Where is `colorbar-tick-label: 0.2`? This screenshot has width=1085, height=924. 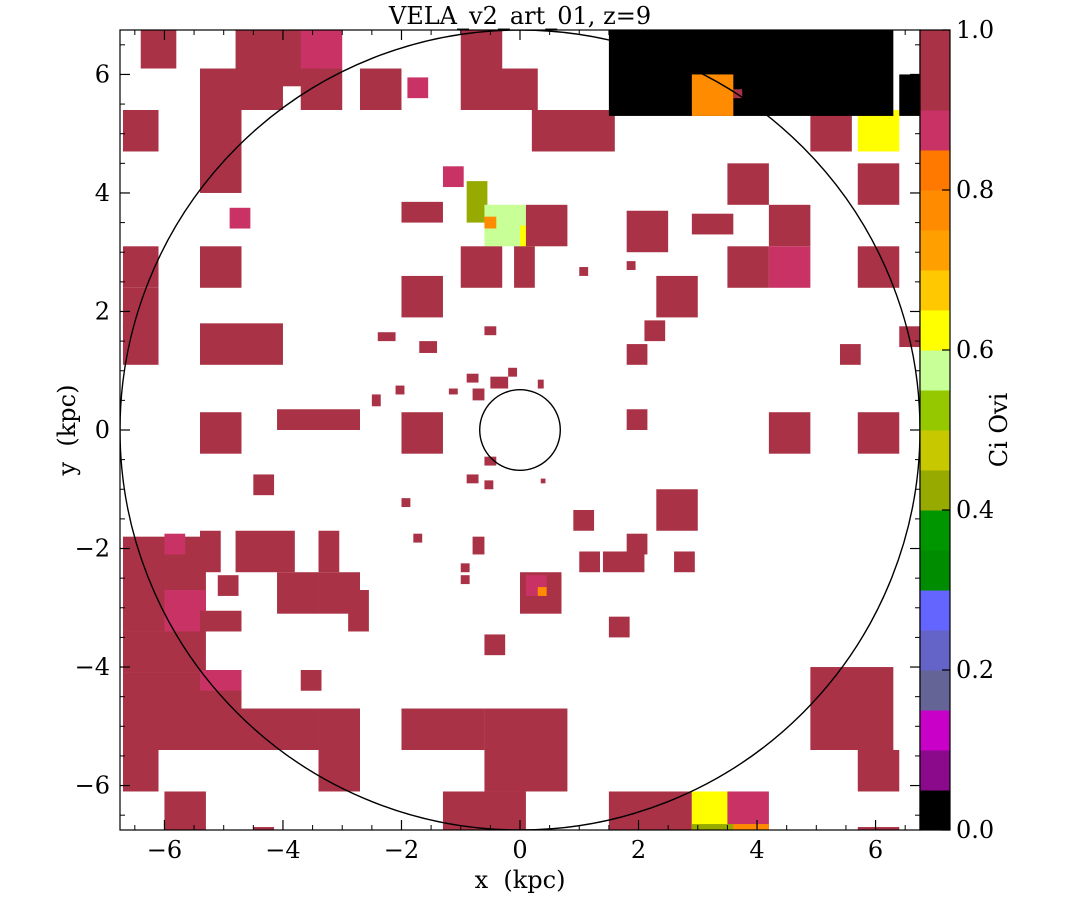 colorbar-tick-label: 0.2 is located at coordinates (975, 670).